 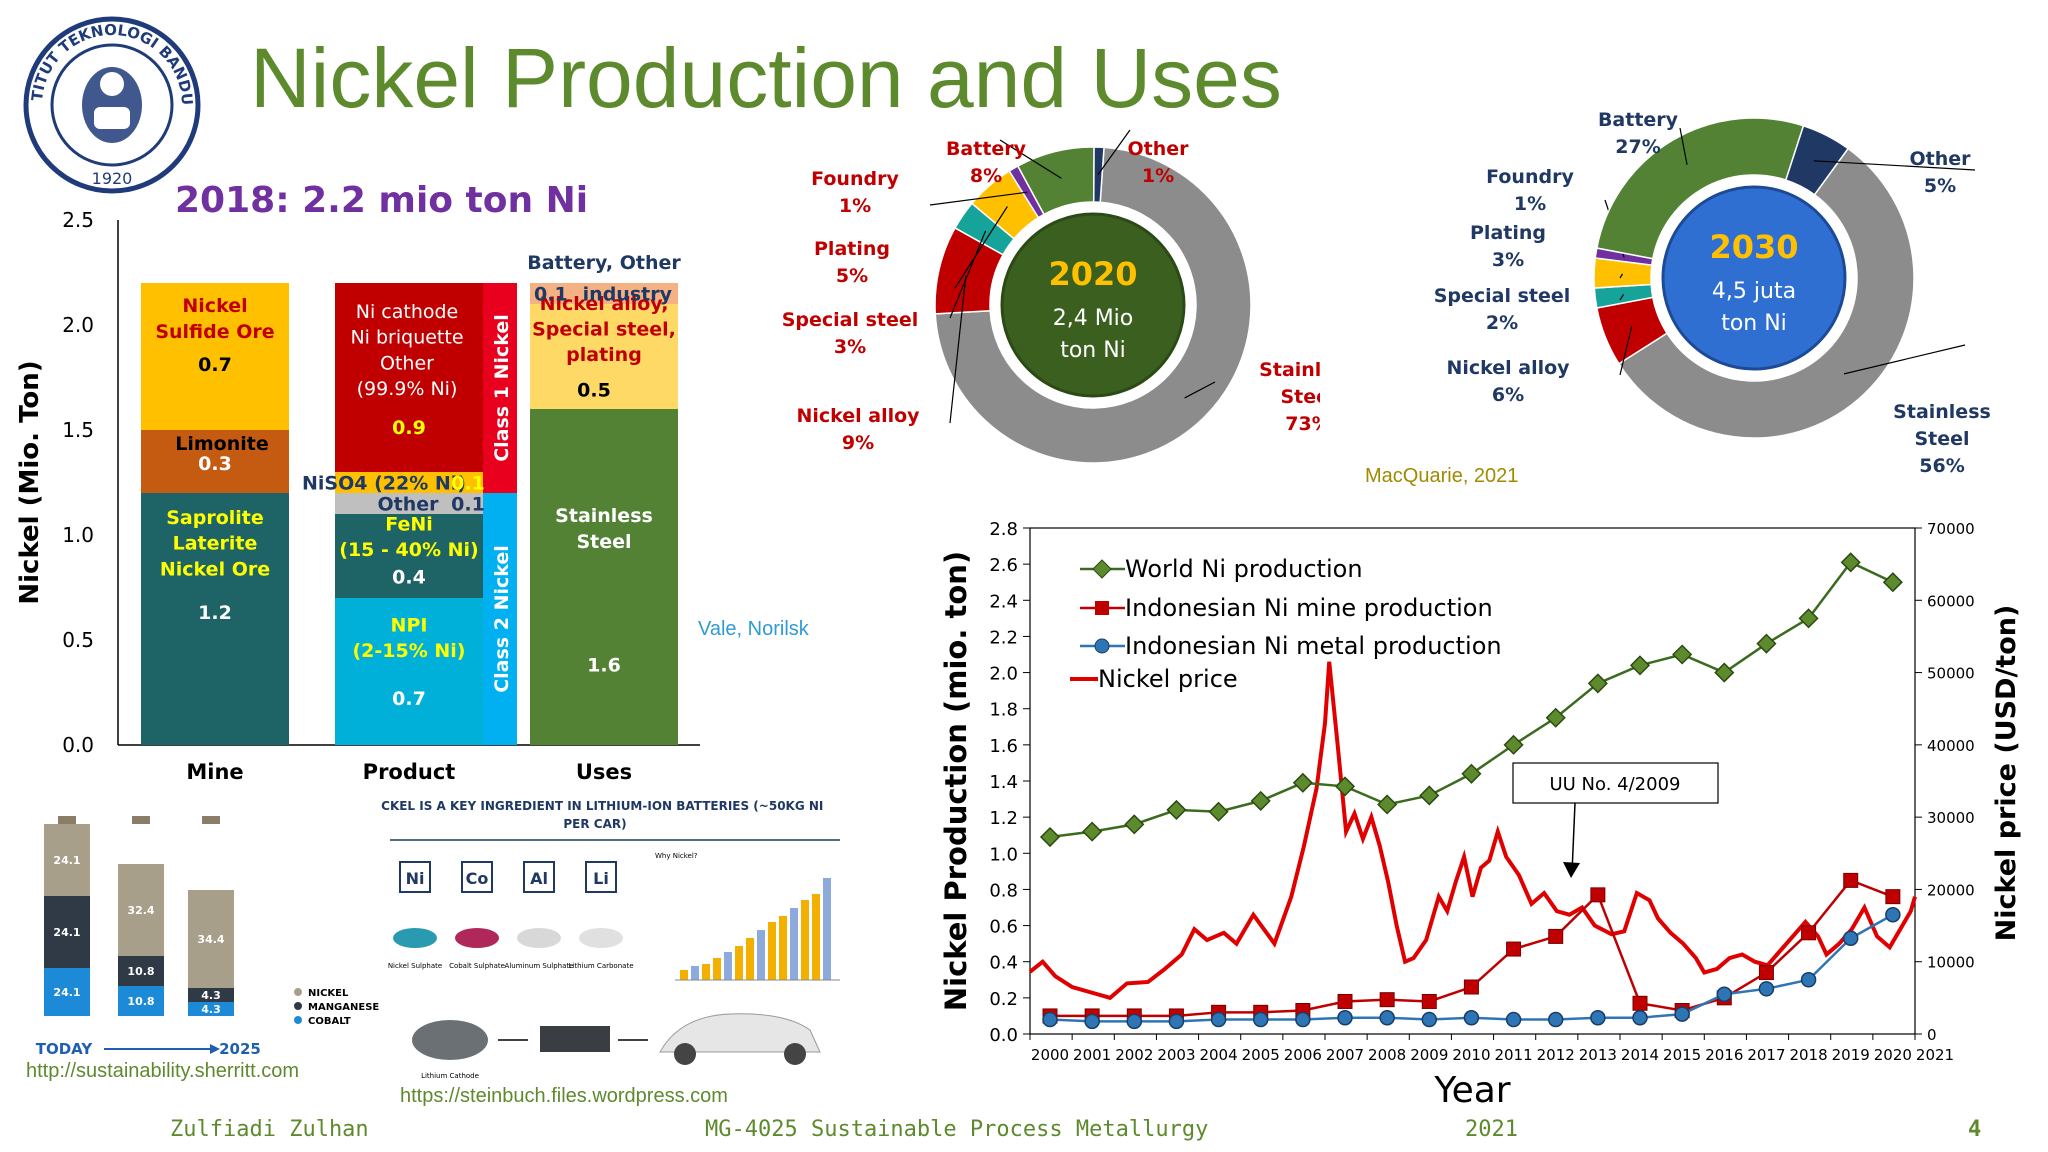 I want to click on y-tick-label: 1.4, so click(x=1003, y=782).